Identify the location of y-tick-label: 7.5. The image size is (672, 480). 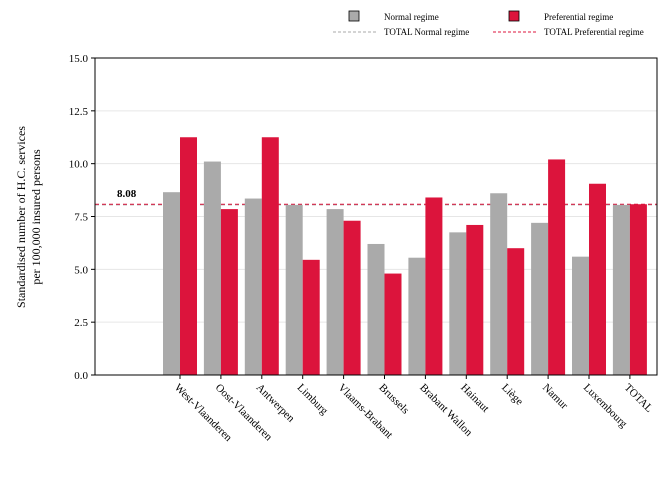
(81, 218).